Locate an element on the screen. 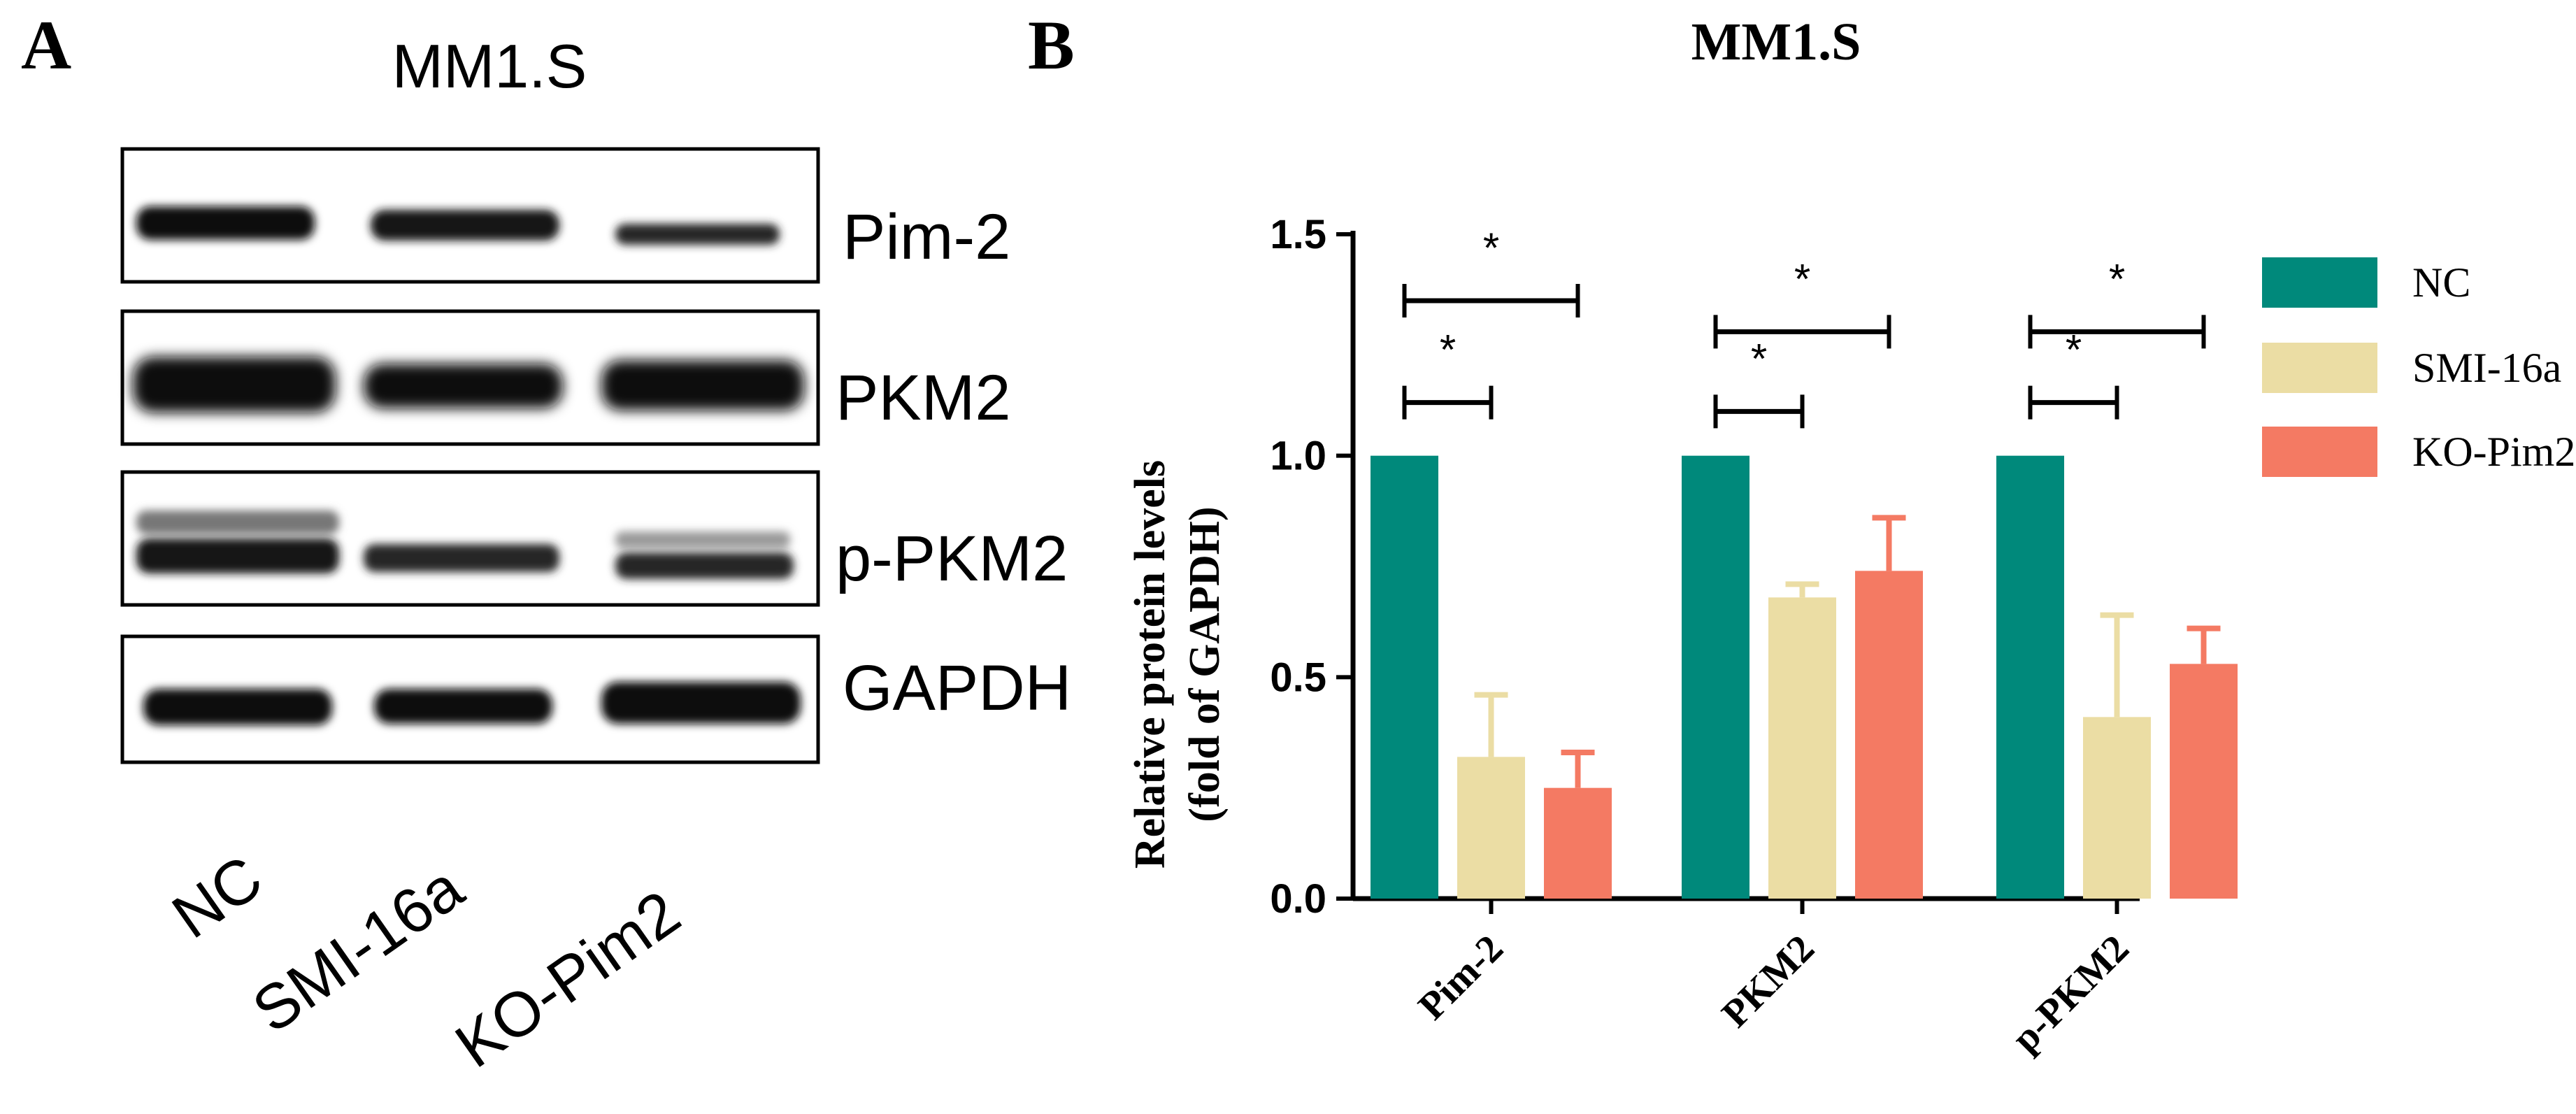 The image size is (2576, 1114). blot-p-pkm2: p-PKM2 is located at coordinates (594, 538).